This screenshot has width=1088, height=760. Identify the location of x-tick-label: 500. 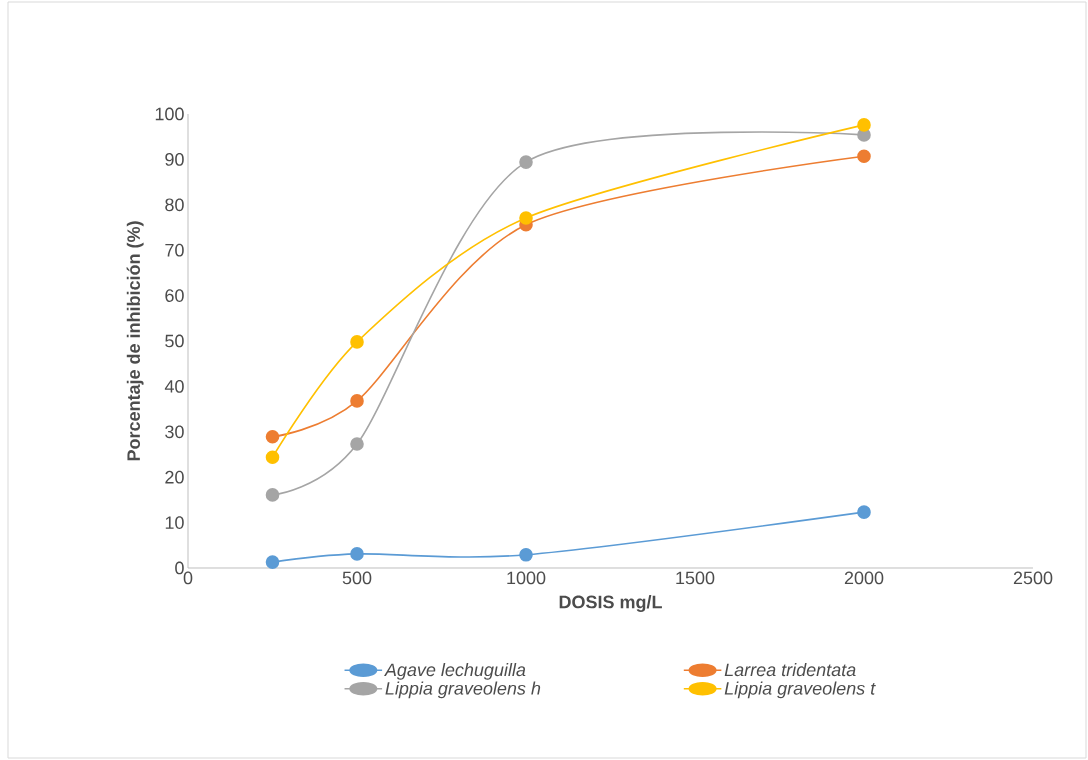
(357, 578).